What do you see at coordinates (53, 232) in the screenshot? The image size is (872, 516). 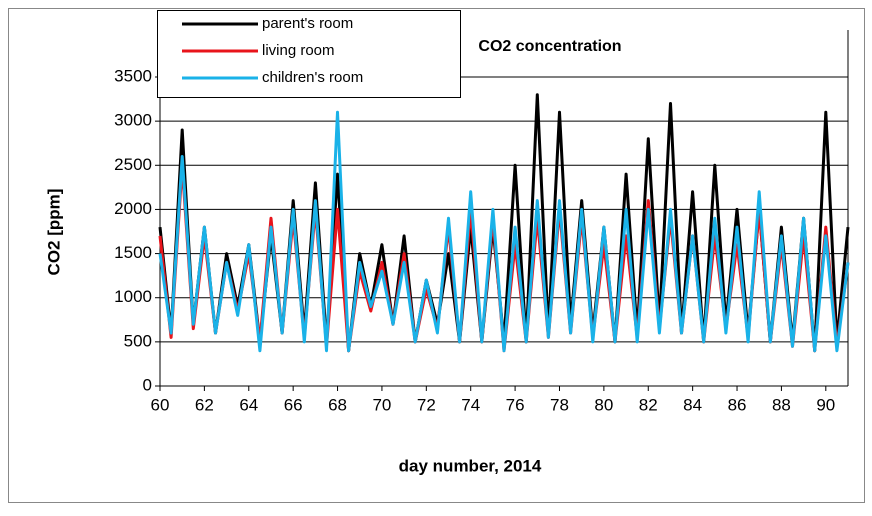 I see `y-axis-label: CO2 [ppm]` at bounding box center [53, 232].